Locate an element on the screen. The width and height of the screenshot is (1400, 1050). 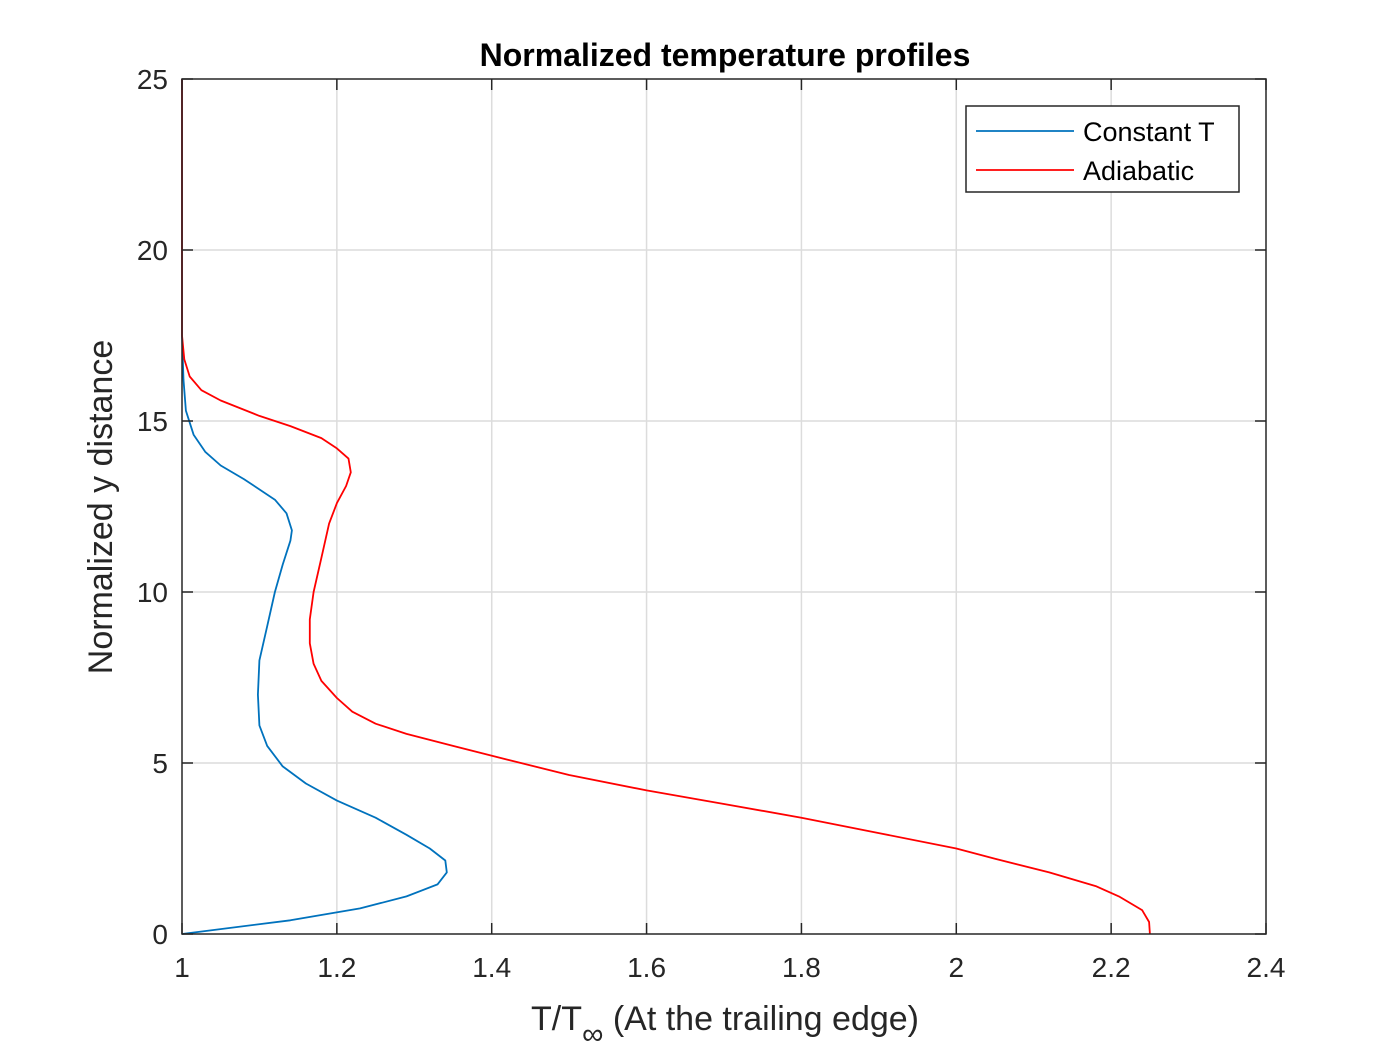
x-axis-label: T/T∞ (At the trailing edge) is located at coordinates (725, 1025).